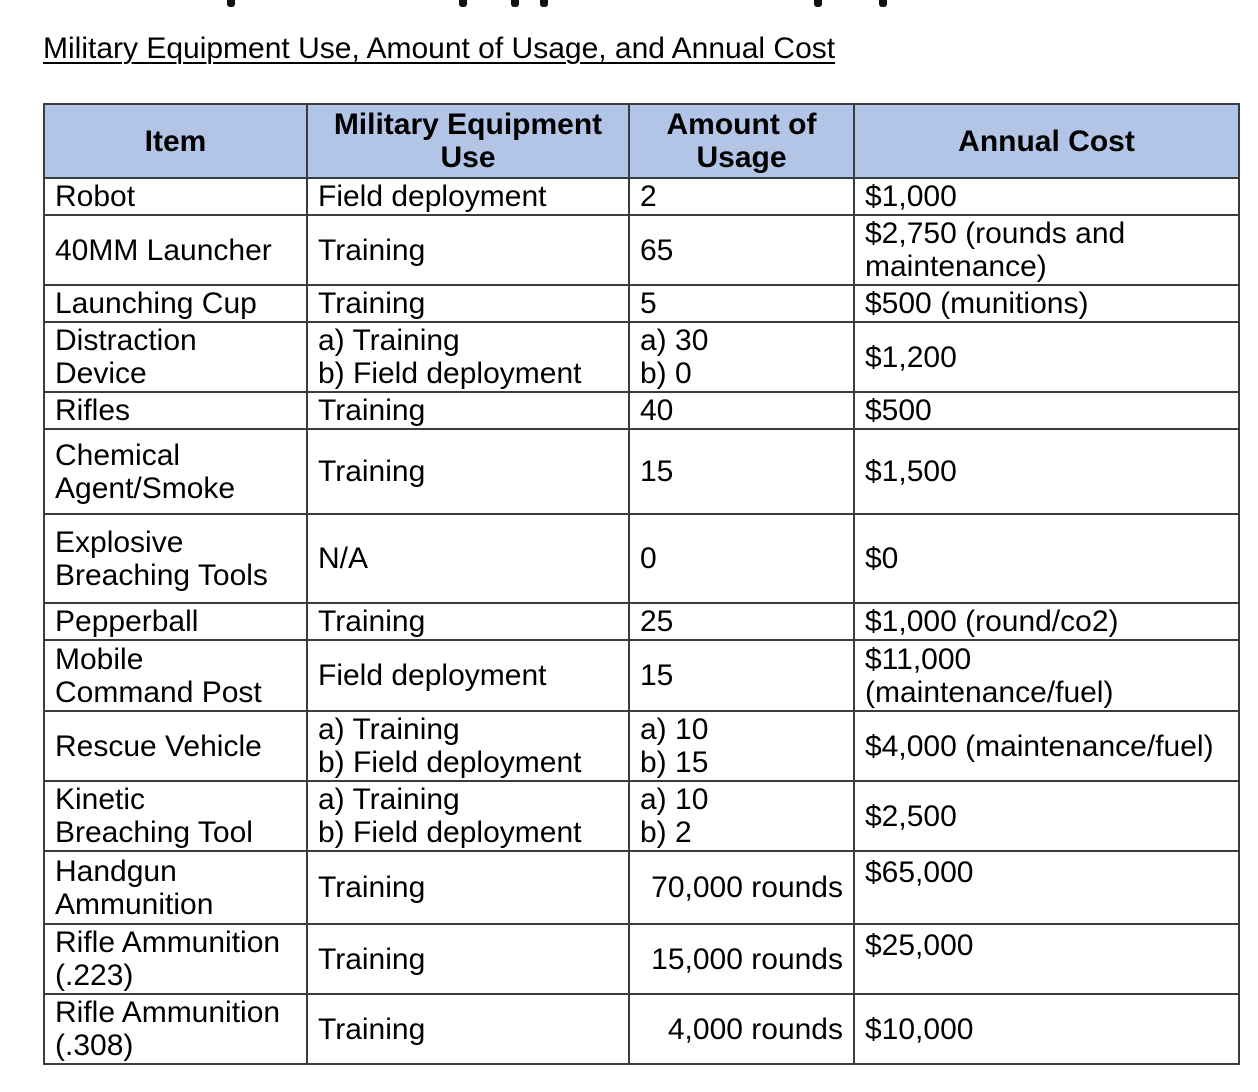 Image resolution: width=1258 pixels, height=1092 pixels. Describe the element at coordinates (145, 488) in the screenshot. I see `cell-text-line: Agent/Smoke` at that location.